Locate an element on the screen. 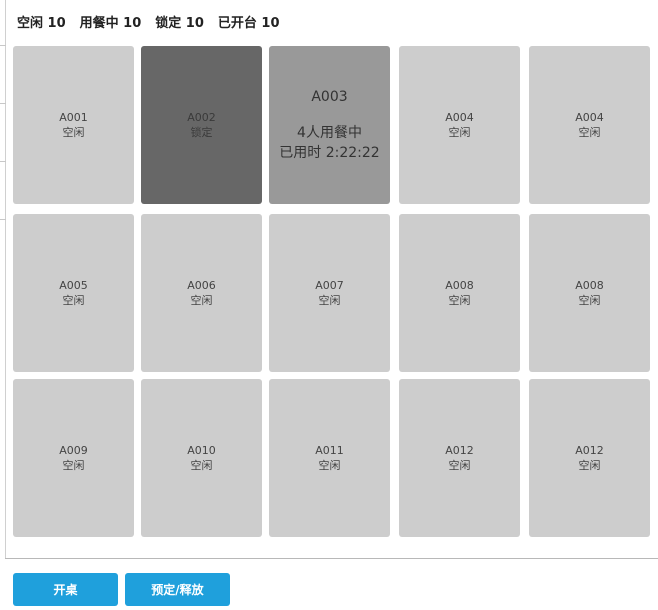  table-card-locked: A002 锁定 is located at coordinates (201, 125).